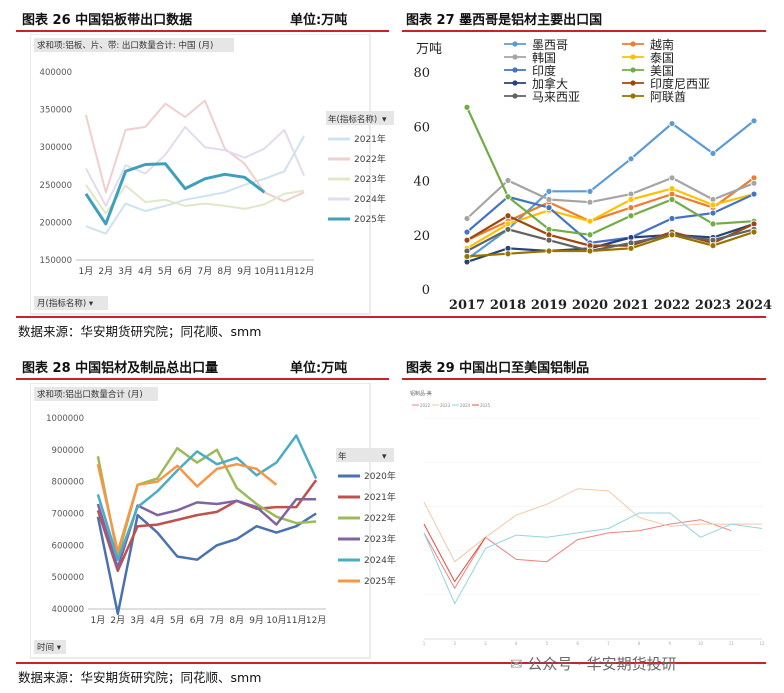 This screenshot has height=693, width=784. What do you see at coordinates (56, 148) in the screenshot?
I see `y-tick-label: 300000` at bounding box center [56, 148].